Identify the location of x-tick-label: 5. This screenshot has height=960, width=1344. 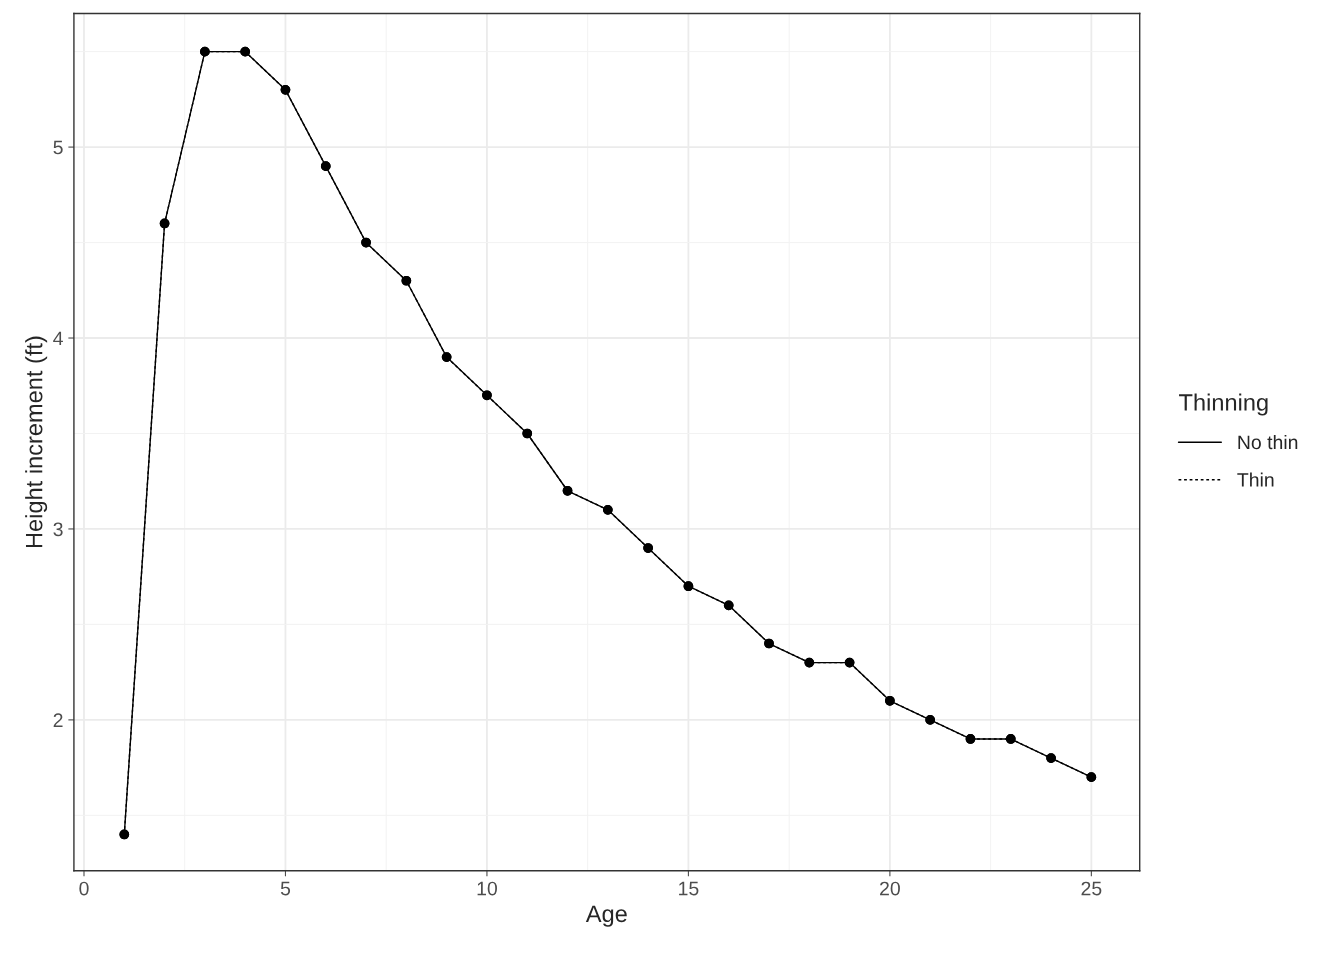
(285, 888).